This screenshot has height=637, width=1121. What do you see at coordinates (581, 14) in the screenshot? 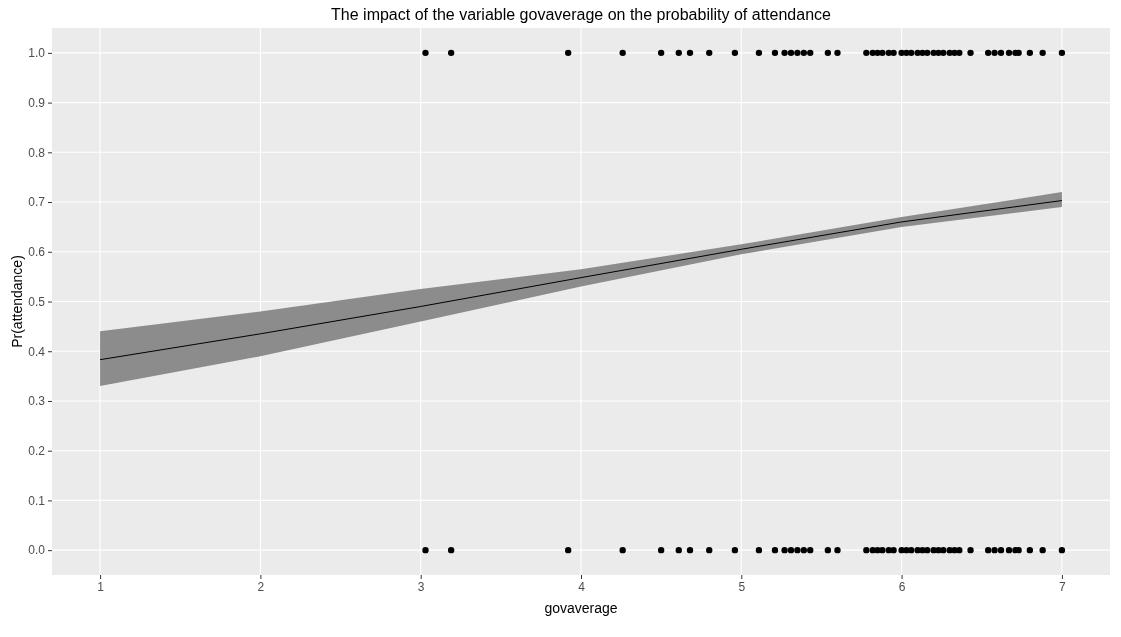
I see `chart-title: The impact of the variable govaverage on the probability of attendance` at bounding box center [581, 14].